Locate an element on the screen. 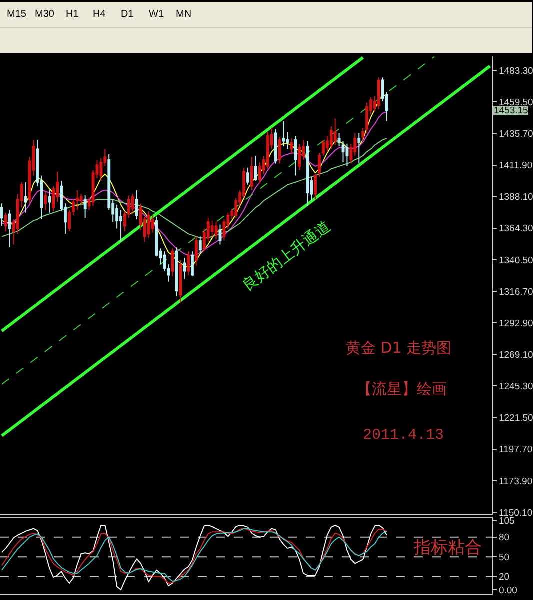 This screenshot has height=600, width=533. y-tick-label: 1411.90 is located at coordinates (515, 166).